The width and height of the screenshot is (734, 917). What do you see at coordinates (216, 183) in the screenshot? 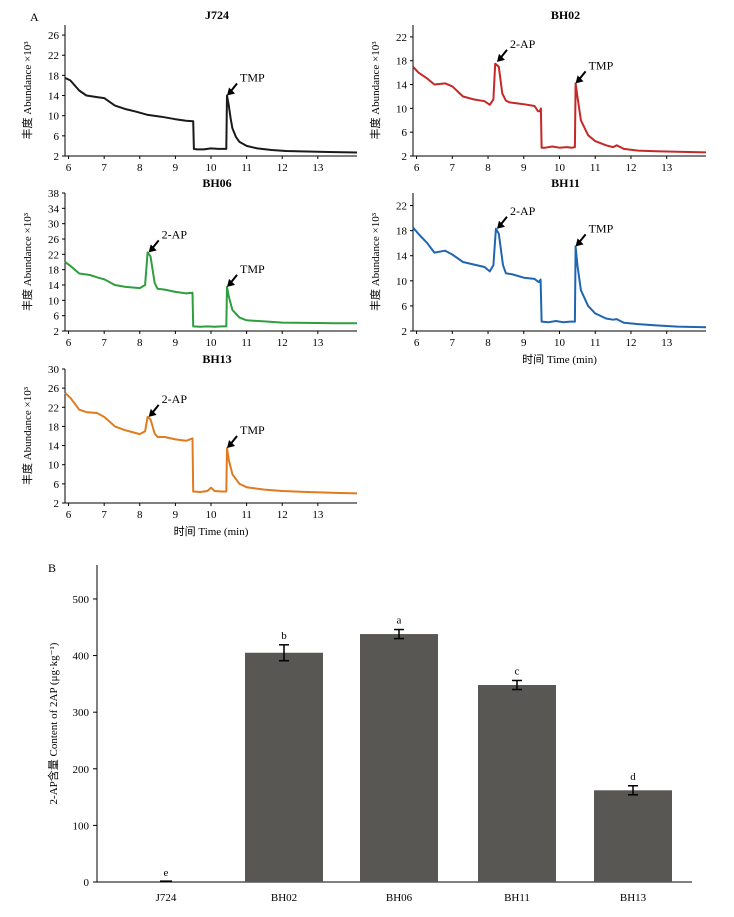
I see `panel-title: BH06` at bounding box center [216, 183].